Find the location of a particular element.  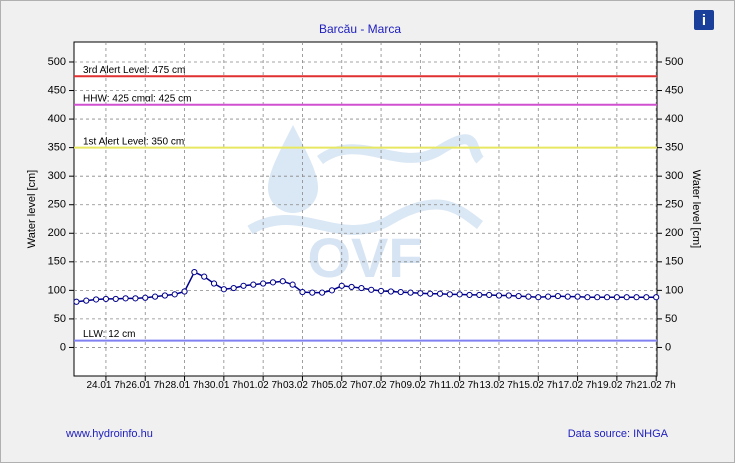

x-tick-label: 11.02 7h is located at coordinates (459, 385).